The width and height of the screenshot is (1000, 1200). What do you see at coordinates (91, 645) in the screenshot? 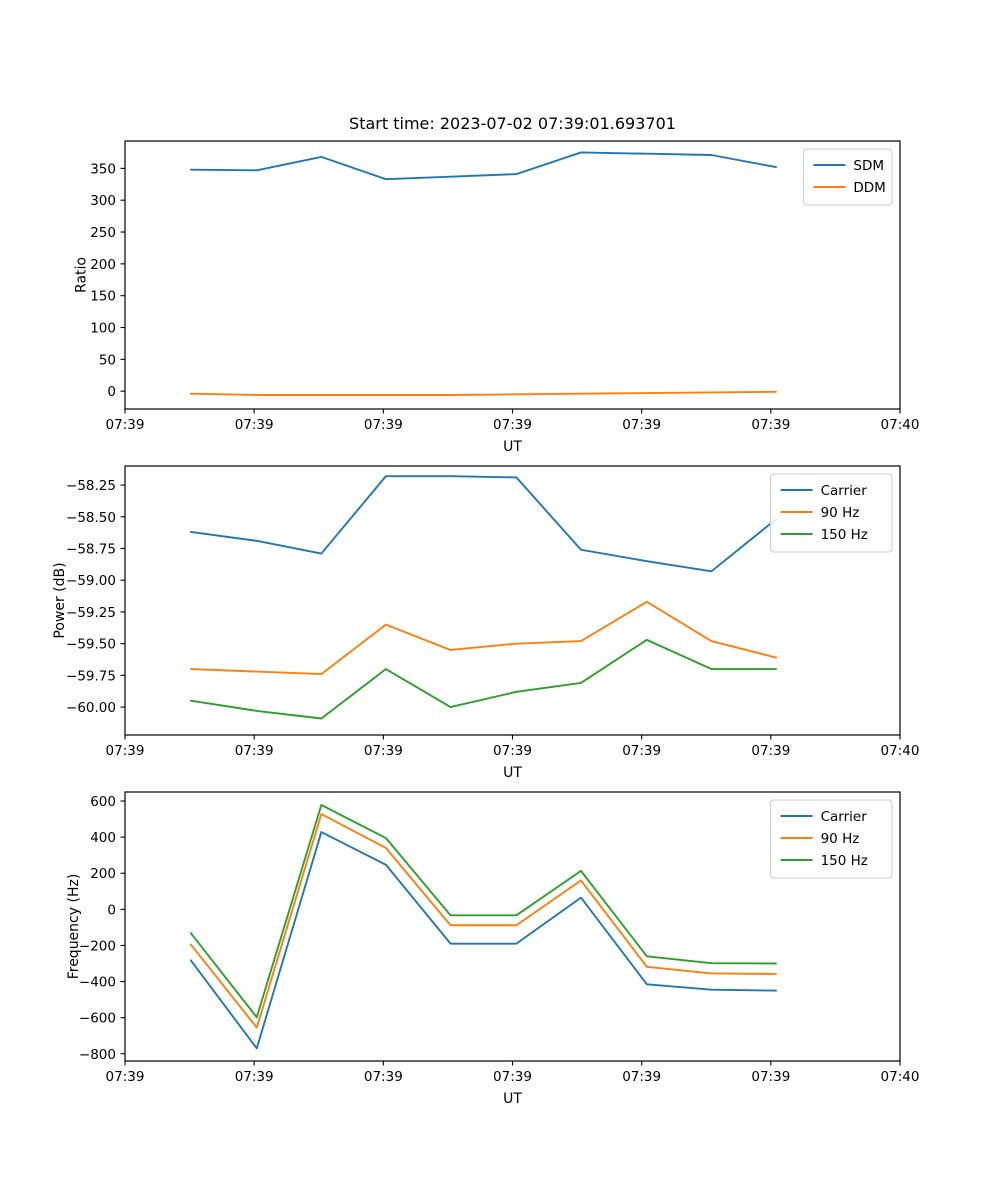
I see `y-tick-label: −59.50` at bounding box center [91, 645].